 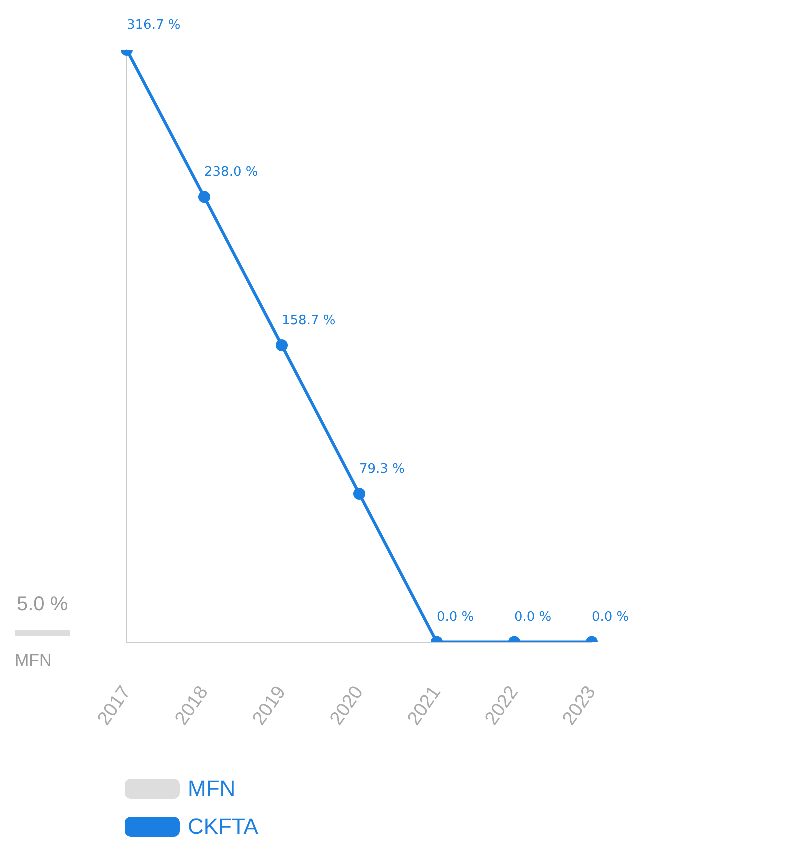 What do you see at coordinates (223, 827) in the screenshot?
I see `legend-label: CKFTA` at bounding box center [223, 827].